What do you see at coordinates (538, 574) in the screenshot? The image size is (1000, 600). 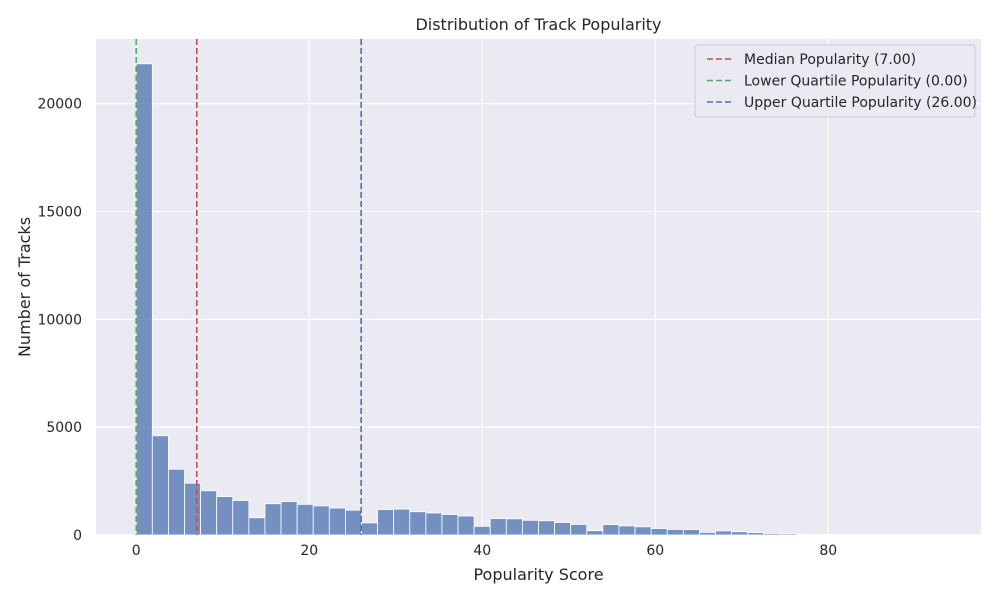 I see `x-axis-label: Popularity Score` at bounding box center [538, 574].